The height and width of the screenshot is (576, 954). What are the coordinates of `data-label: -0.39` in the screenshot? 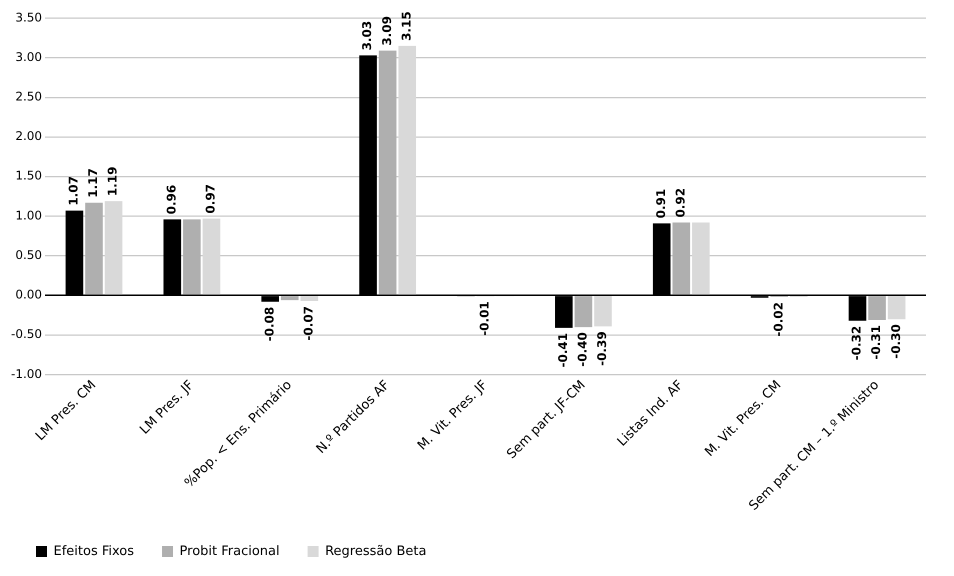 It's located at (602, 348).